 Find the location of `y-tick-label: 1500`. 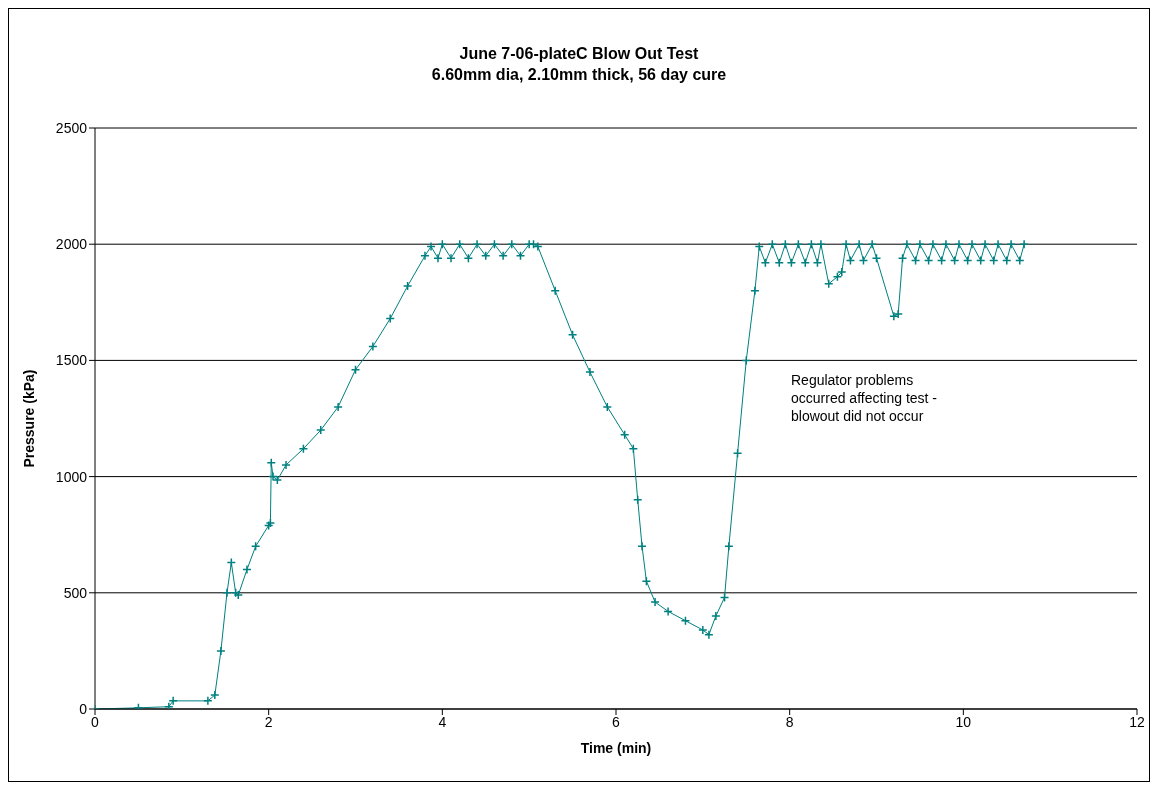

y-tick-label: 1500 is located at coordinates (71, 360).